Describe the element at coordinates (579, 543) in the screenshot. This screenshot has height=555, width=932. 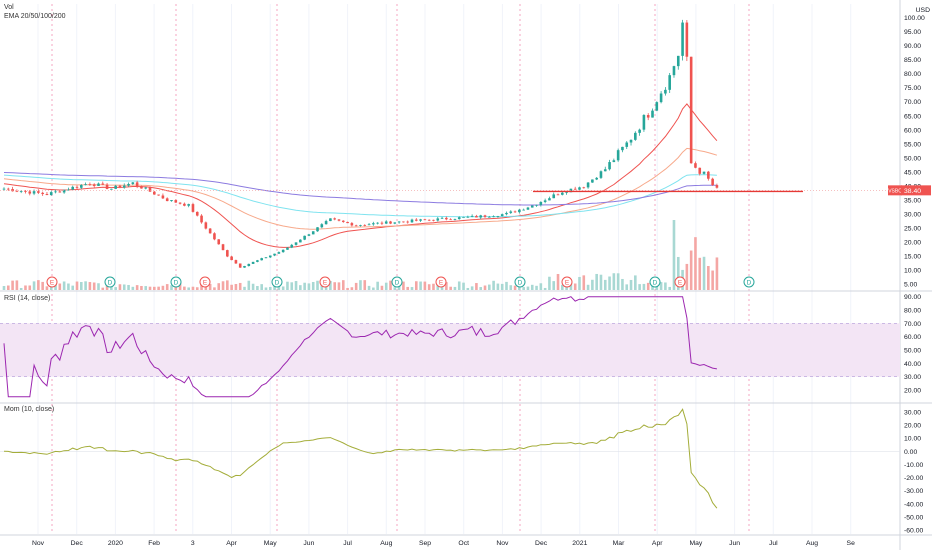
I see `time-tick-label: 2021` at that location.